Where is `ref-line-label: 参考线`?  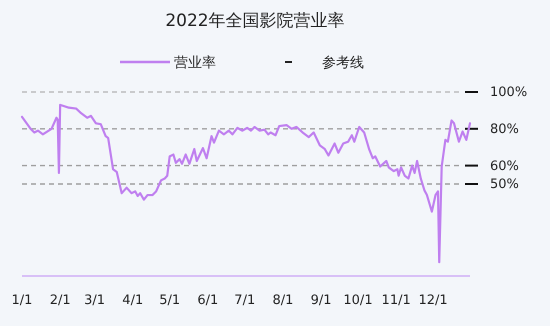
ref-line-label: 参考线 is located at coordinates (343, 62).